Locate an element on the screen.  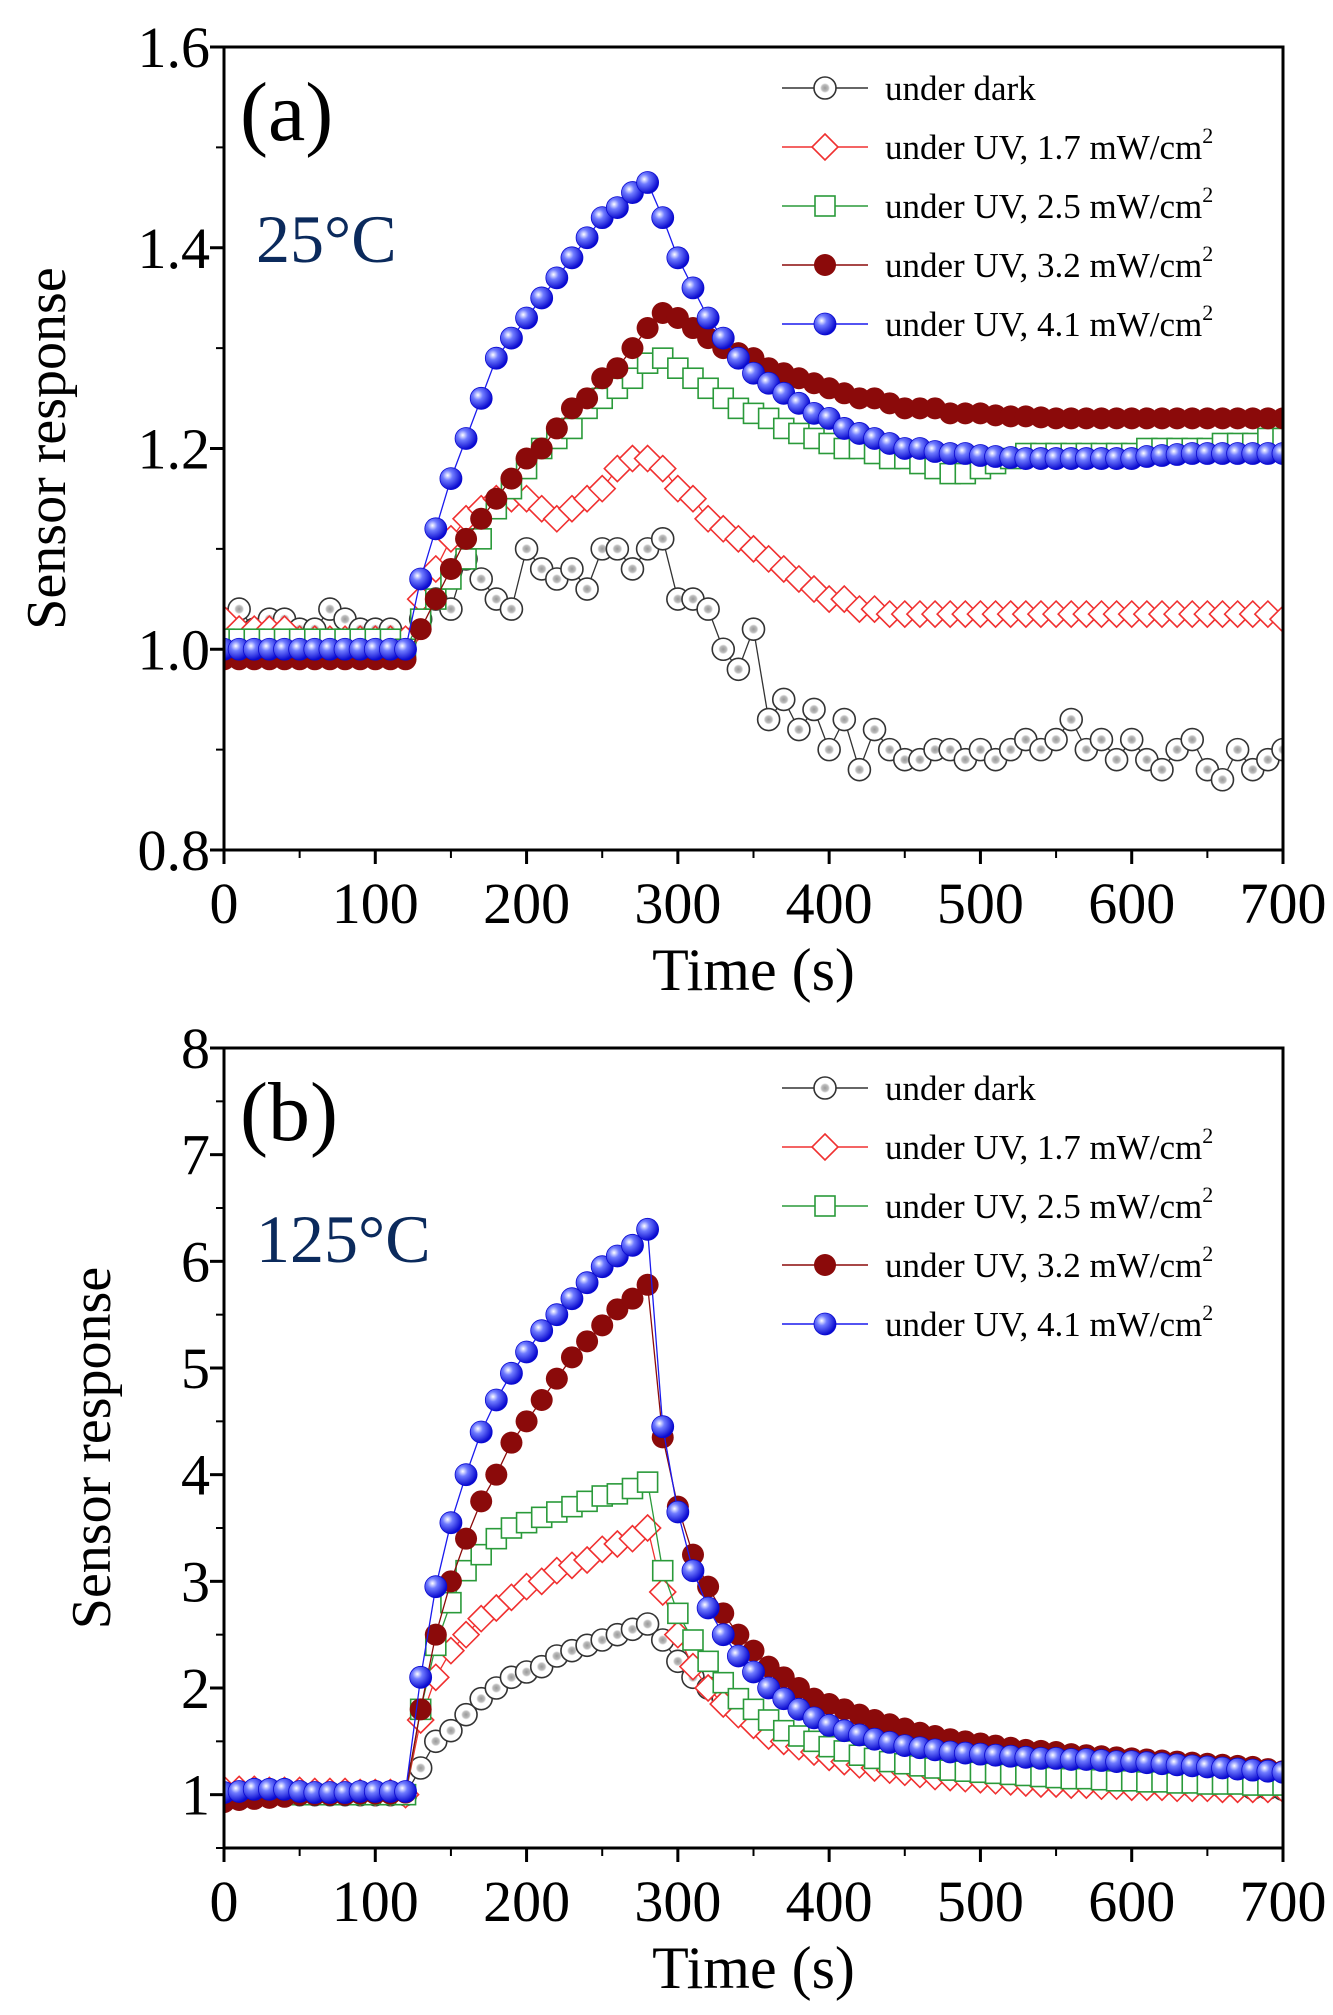
legend-label: under UV, 1.7 mW/cm2 is located at coordinates (1049, 1145).